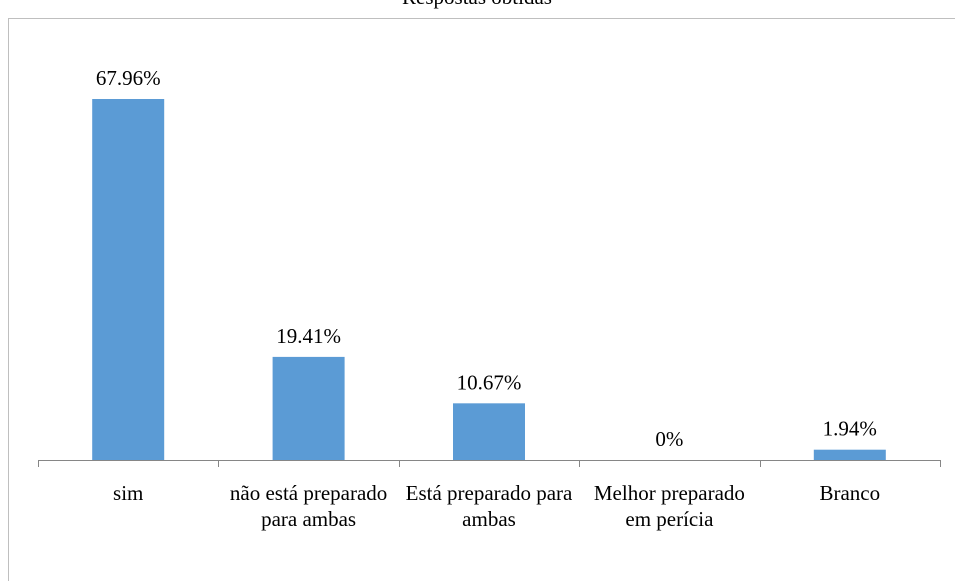 The width and height of the screenshot is (955, 581). What do you see at coordinates (477, 4) in the screenshot?
I see `chart-title: Respostas obtidas` at bounding box center [477, 4].